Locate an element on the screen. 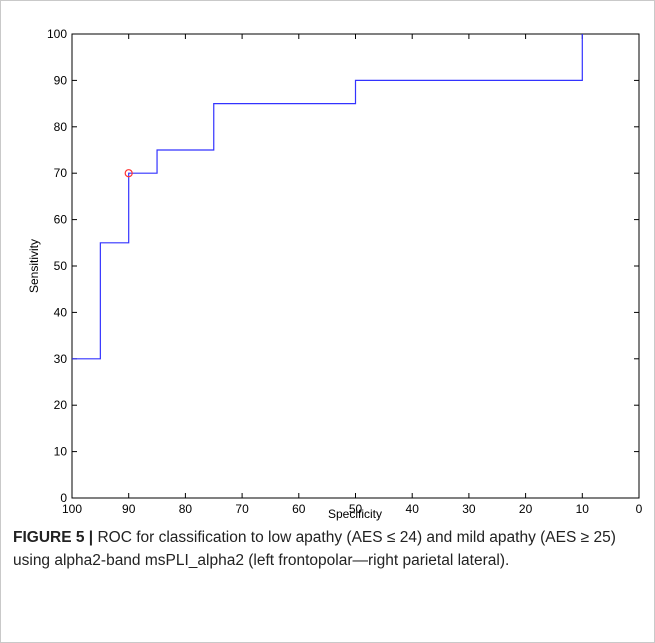 This screenshot has height=643, width=655. y-tick-label: 20 is located at coordinates (61, 405).